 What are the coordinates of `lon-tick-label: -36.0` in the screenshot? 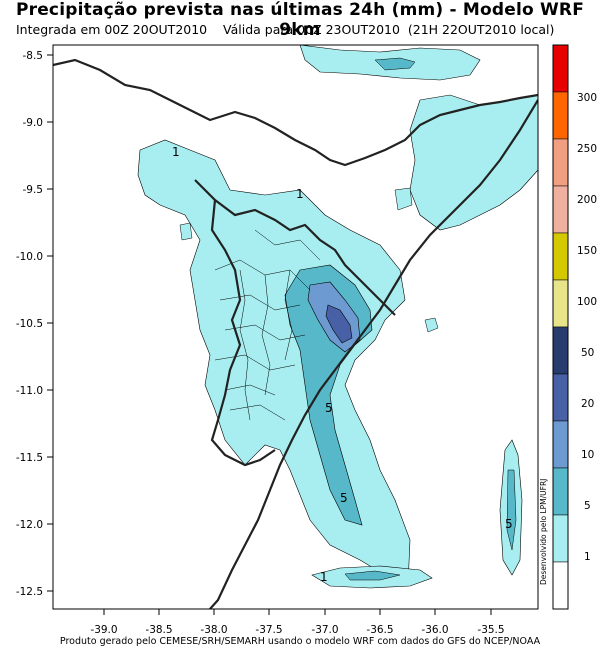 It's located at (434, 630).